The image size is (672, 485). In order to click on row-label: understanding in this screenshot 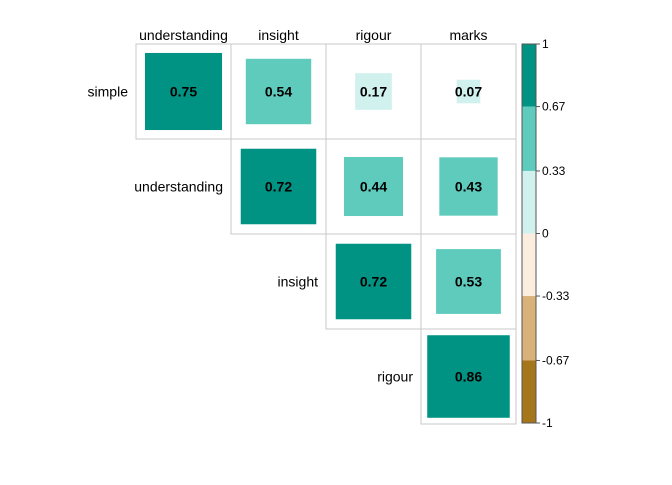, I will do `click(178, 187)`.